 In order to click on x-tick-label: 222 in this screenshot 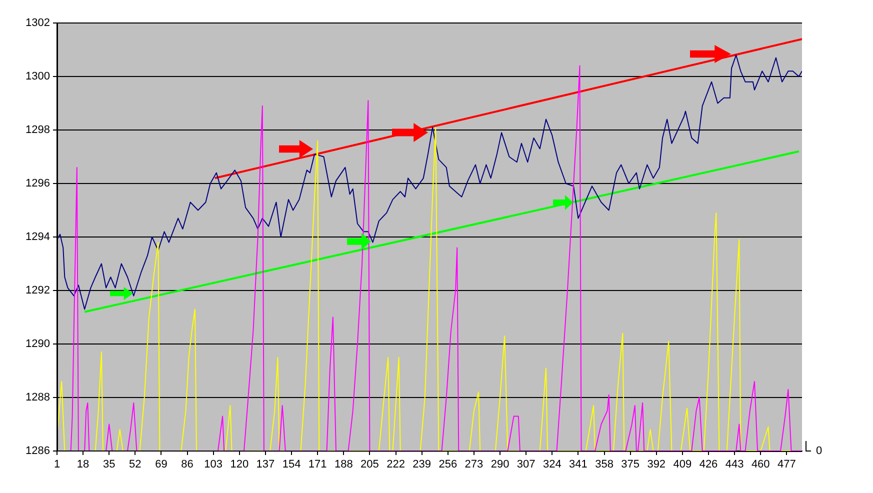, I will do `click(395, 464)`.